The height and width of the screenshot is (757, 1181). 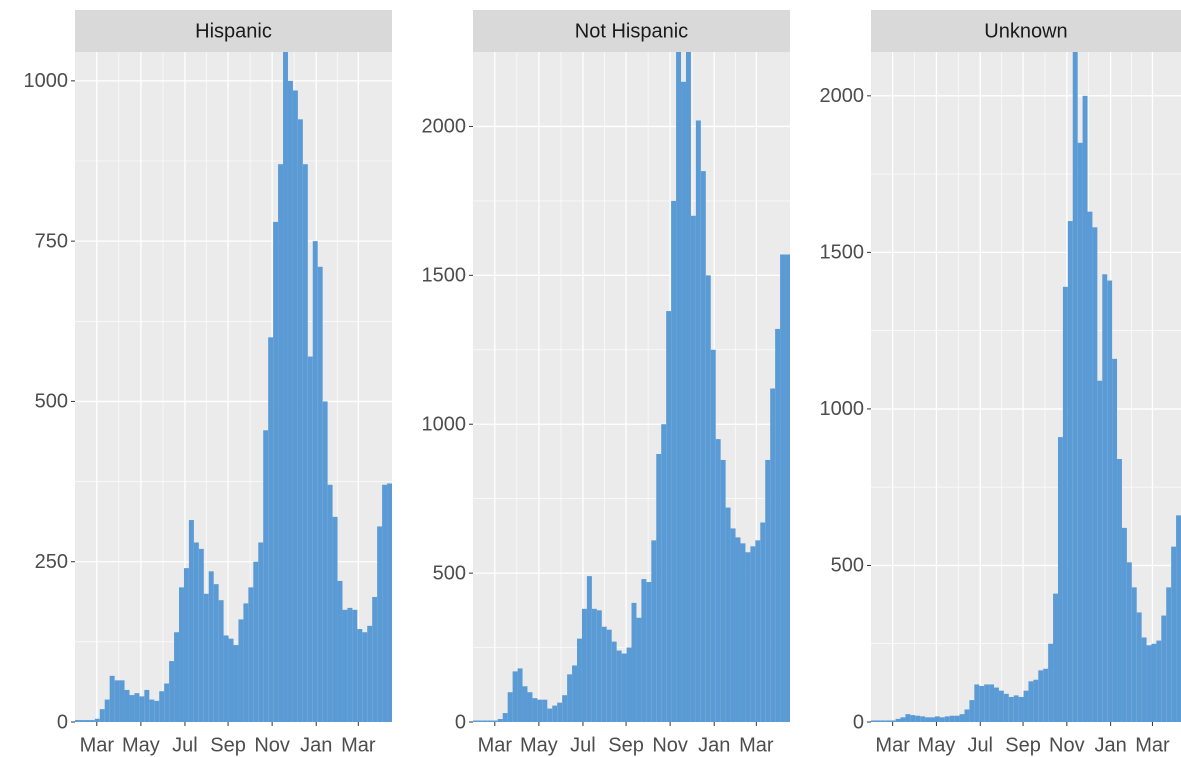 I want to click on strip-title: Not Hispanic, so click(x=631, y=31).